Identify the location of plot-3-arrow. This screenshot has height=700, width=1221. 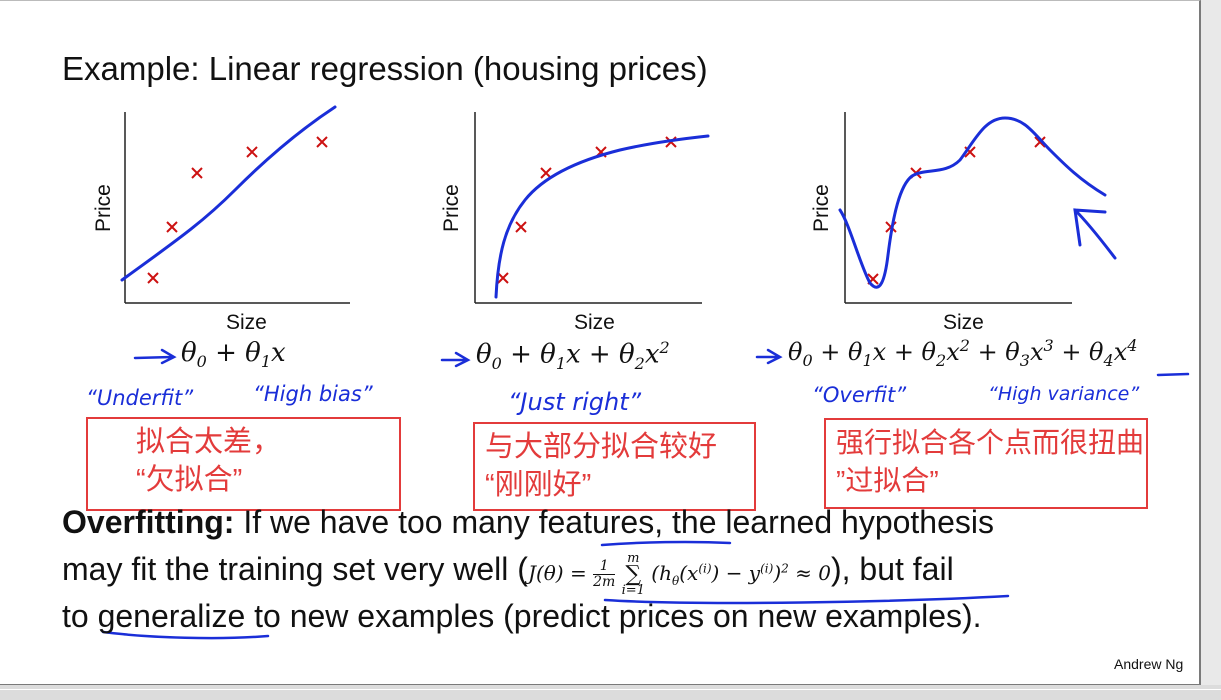
(1095, 234).